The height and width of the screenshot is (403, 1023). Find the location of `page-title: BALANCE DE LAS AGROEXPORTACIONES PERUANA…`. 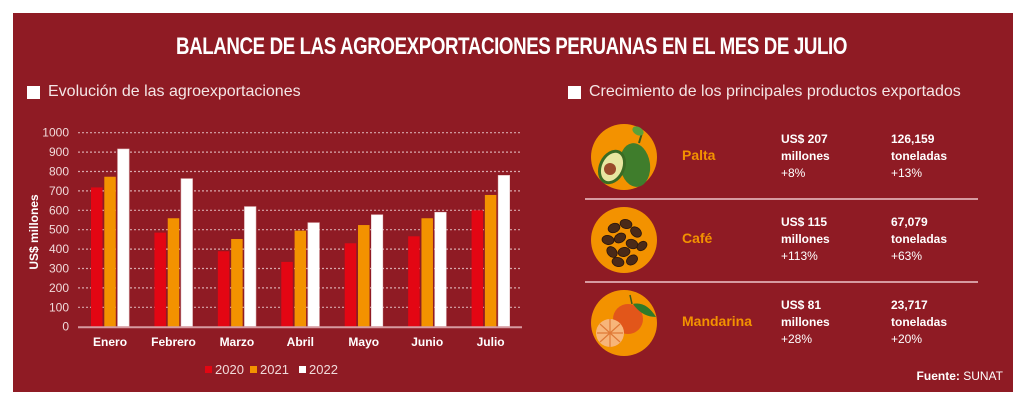

page-title: BALANCE DE LAS AGROEXPORTACIONES PERUANA… is located at coordinates (511, 46).